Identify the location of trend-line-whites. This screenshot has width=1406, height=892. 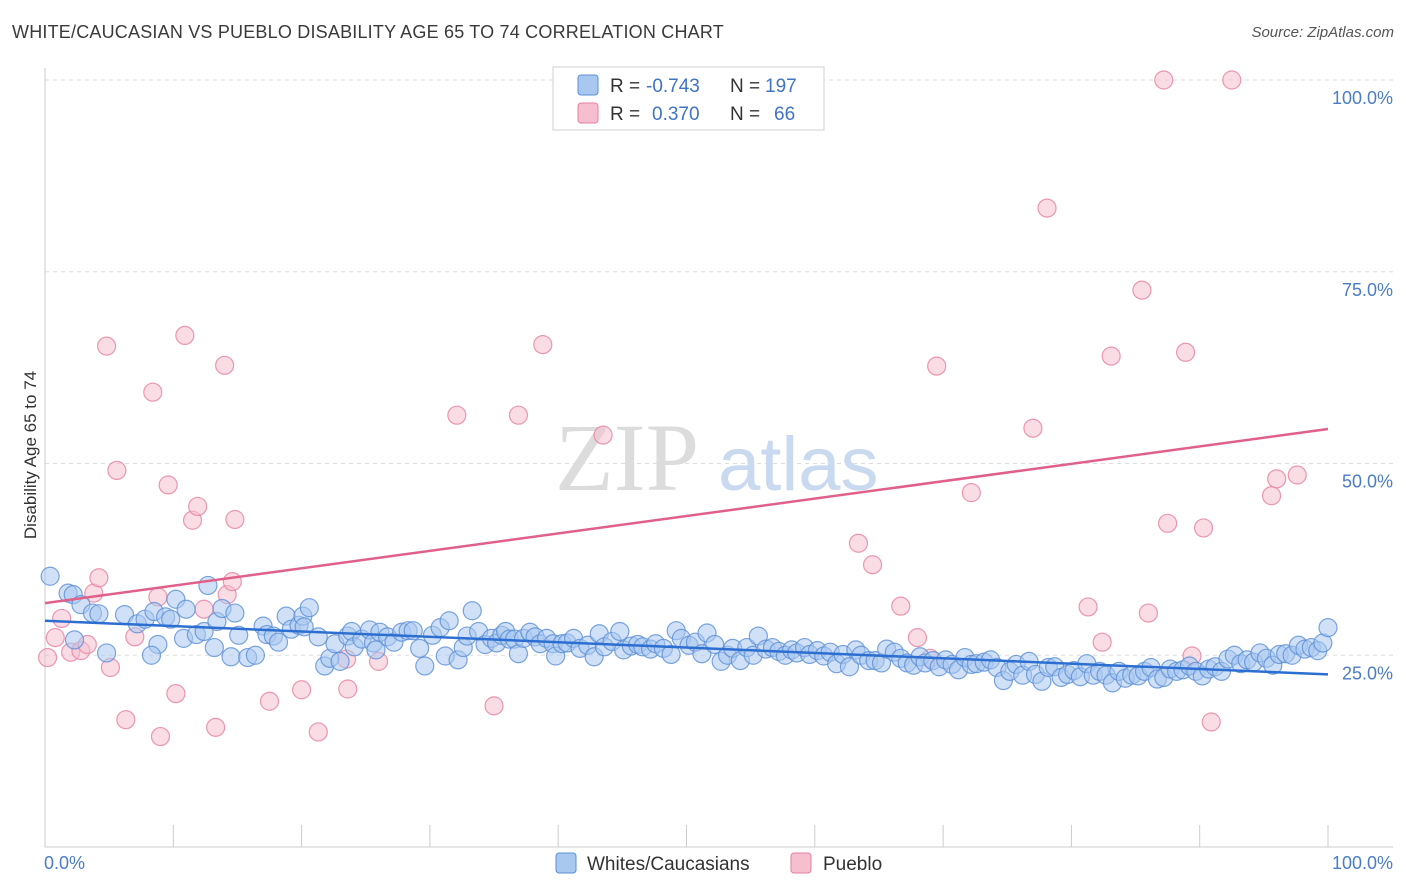
(686, 647).